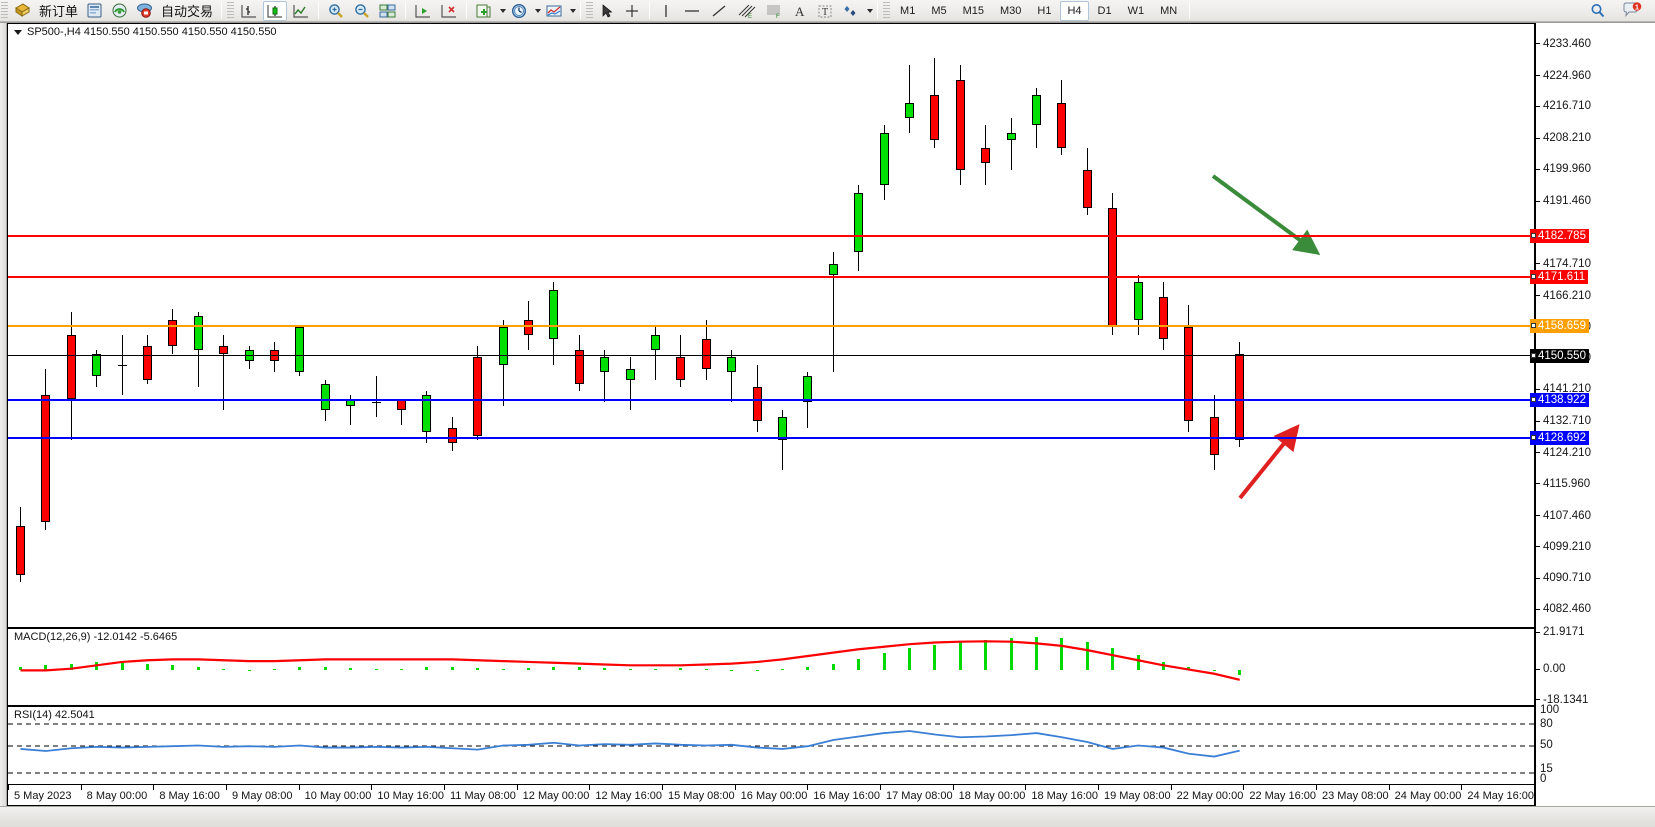 The height and width of the screenshot is (827, 1655). I want to click on rsi-pane: RSI(14) 42.5041, so click(771, 745).